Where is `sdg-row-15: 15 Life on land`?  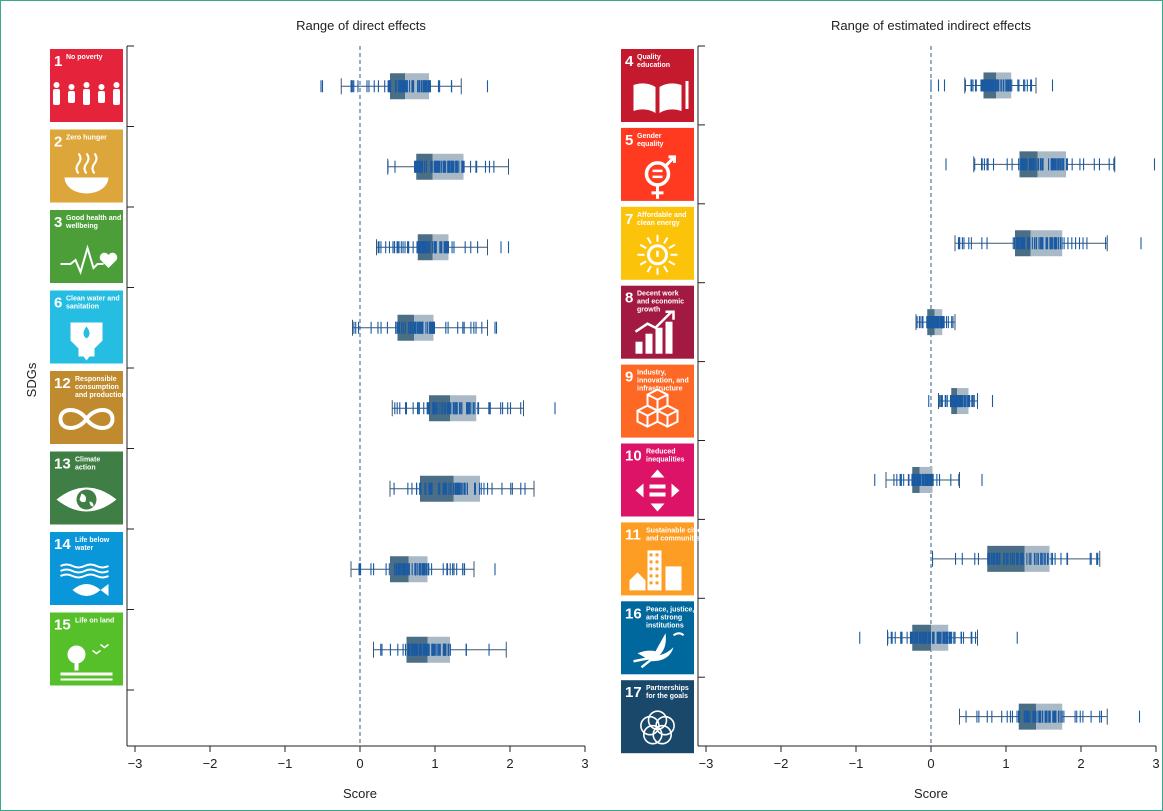 sdg-row-15: 15 Life on land is located at coordinates (278, 649).